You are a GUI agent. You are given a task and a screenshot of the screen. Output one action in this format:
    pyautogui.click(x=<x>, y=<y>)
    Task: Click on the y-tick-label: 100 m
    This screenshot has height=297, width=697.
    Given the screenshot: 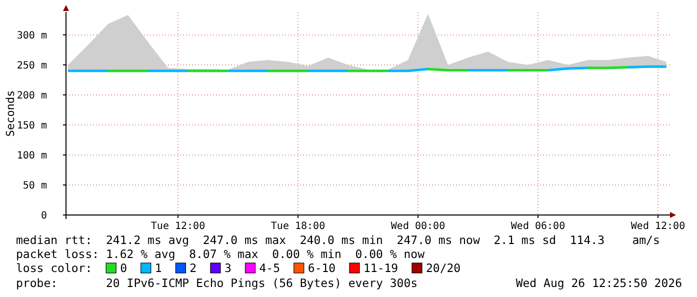 What is the action you would take?
    pyautogui.click(x=31, y=156)
    